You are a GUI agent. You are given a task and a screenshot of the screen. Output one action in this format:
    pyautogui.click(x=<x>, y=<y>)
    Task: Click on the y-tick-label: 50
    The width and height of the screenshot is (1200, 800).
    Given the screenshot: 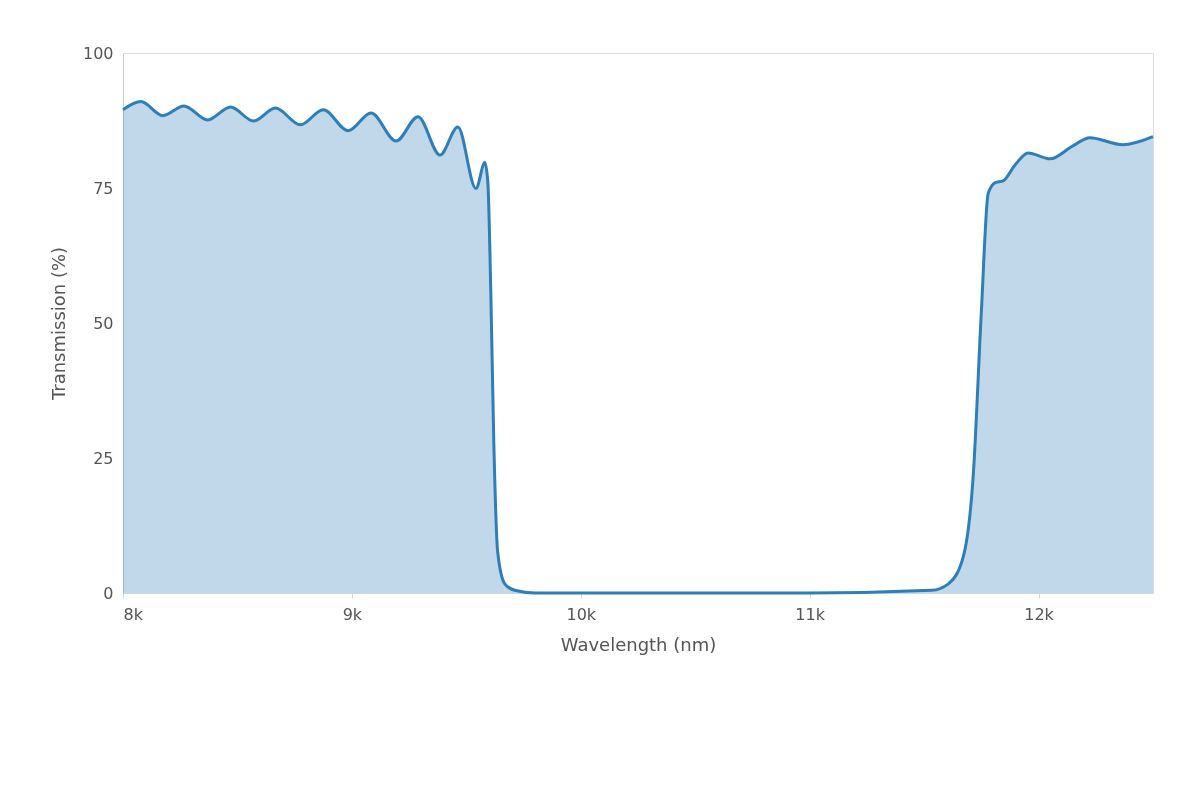 What is the action you would take?
    pyautogui.click(x=103, y=323)
    